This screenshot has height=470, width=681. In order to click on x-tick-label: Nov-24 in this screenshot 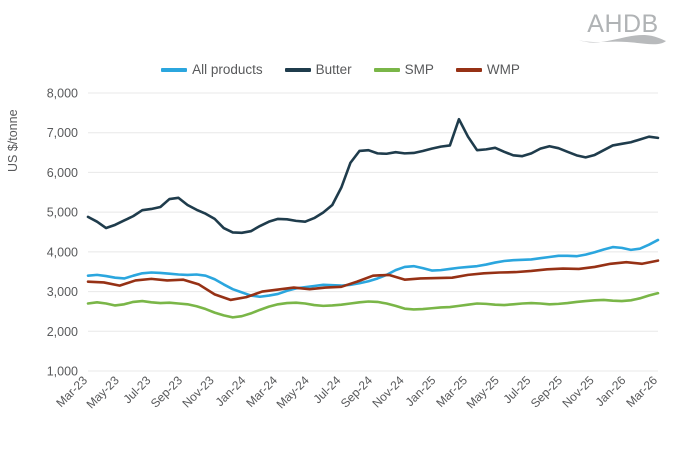, I will do `click(388, 391)`.